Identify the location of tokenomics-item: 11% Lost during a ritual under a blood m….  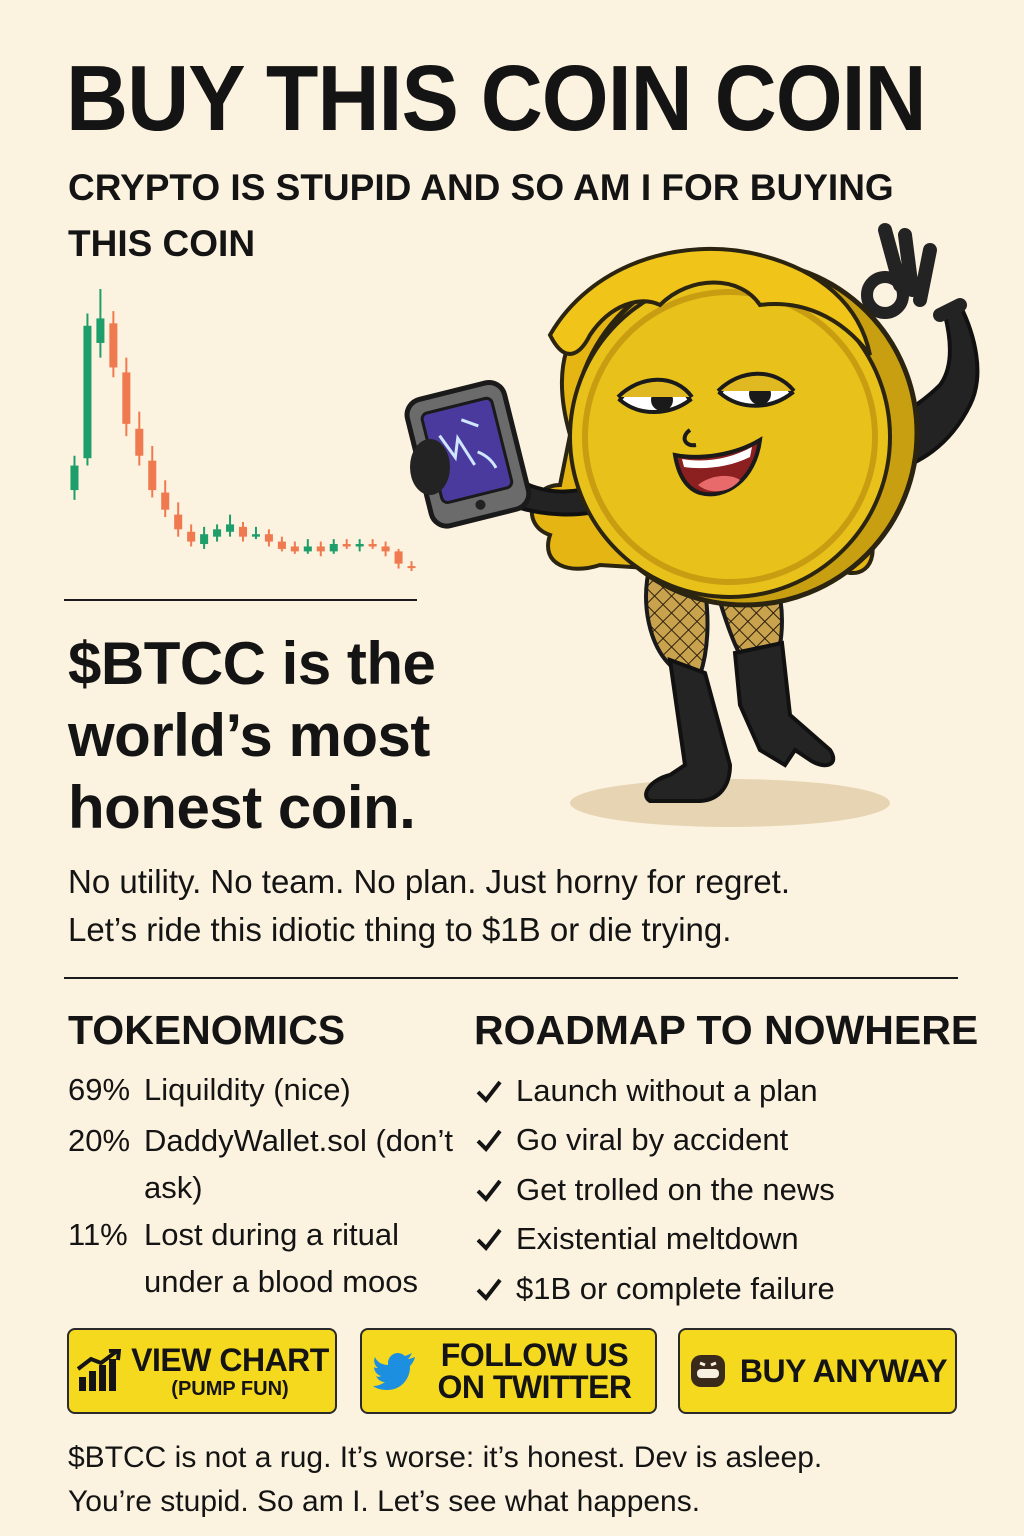
(268, 1258).